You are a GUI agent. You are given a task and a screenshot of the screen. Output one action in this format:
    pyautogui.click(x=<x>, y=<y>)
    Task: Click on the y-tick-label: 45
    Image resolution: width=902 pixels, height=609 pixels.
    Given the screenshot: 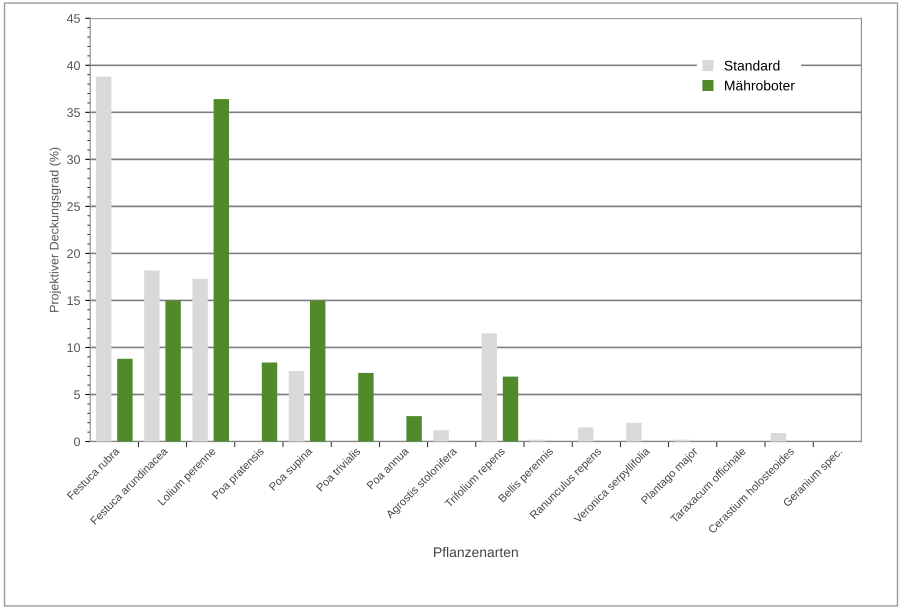 What is the action you would take?
    pyautogui.click(x=73, y=18)
    